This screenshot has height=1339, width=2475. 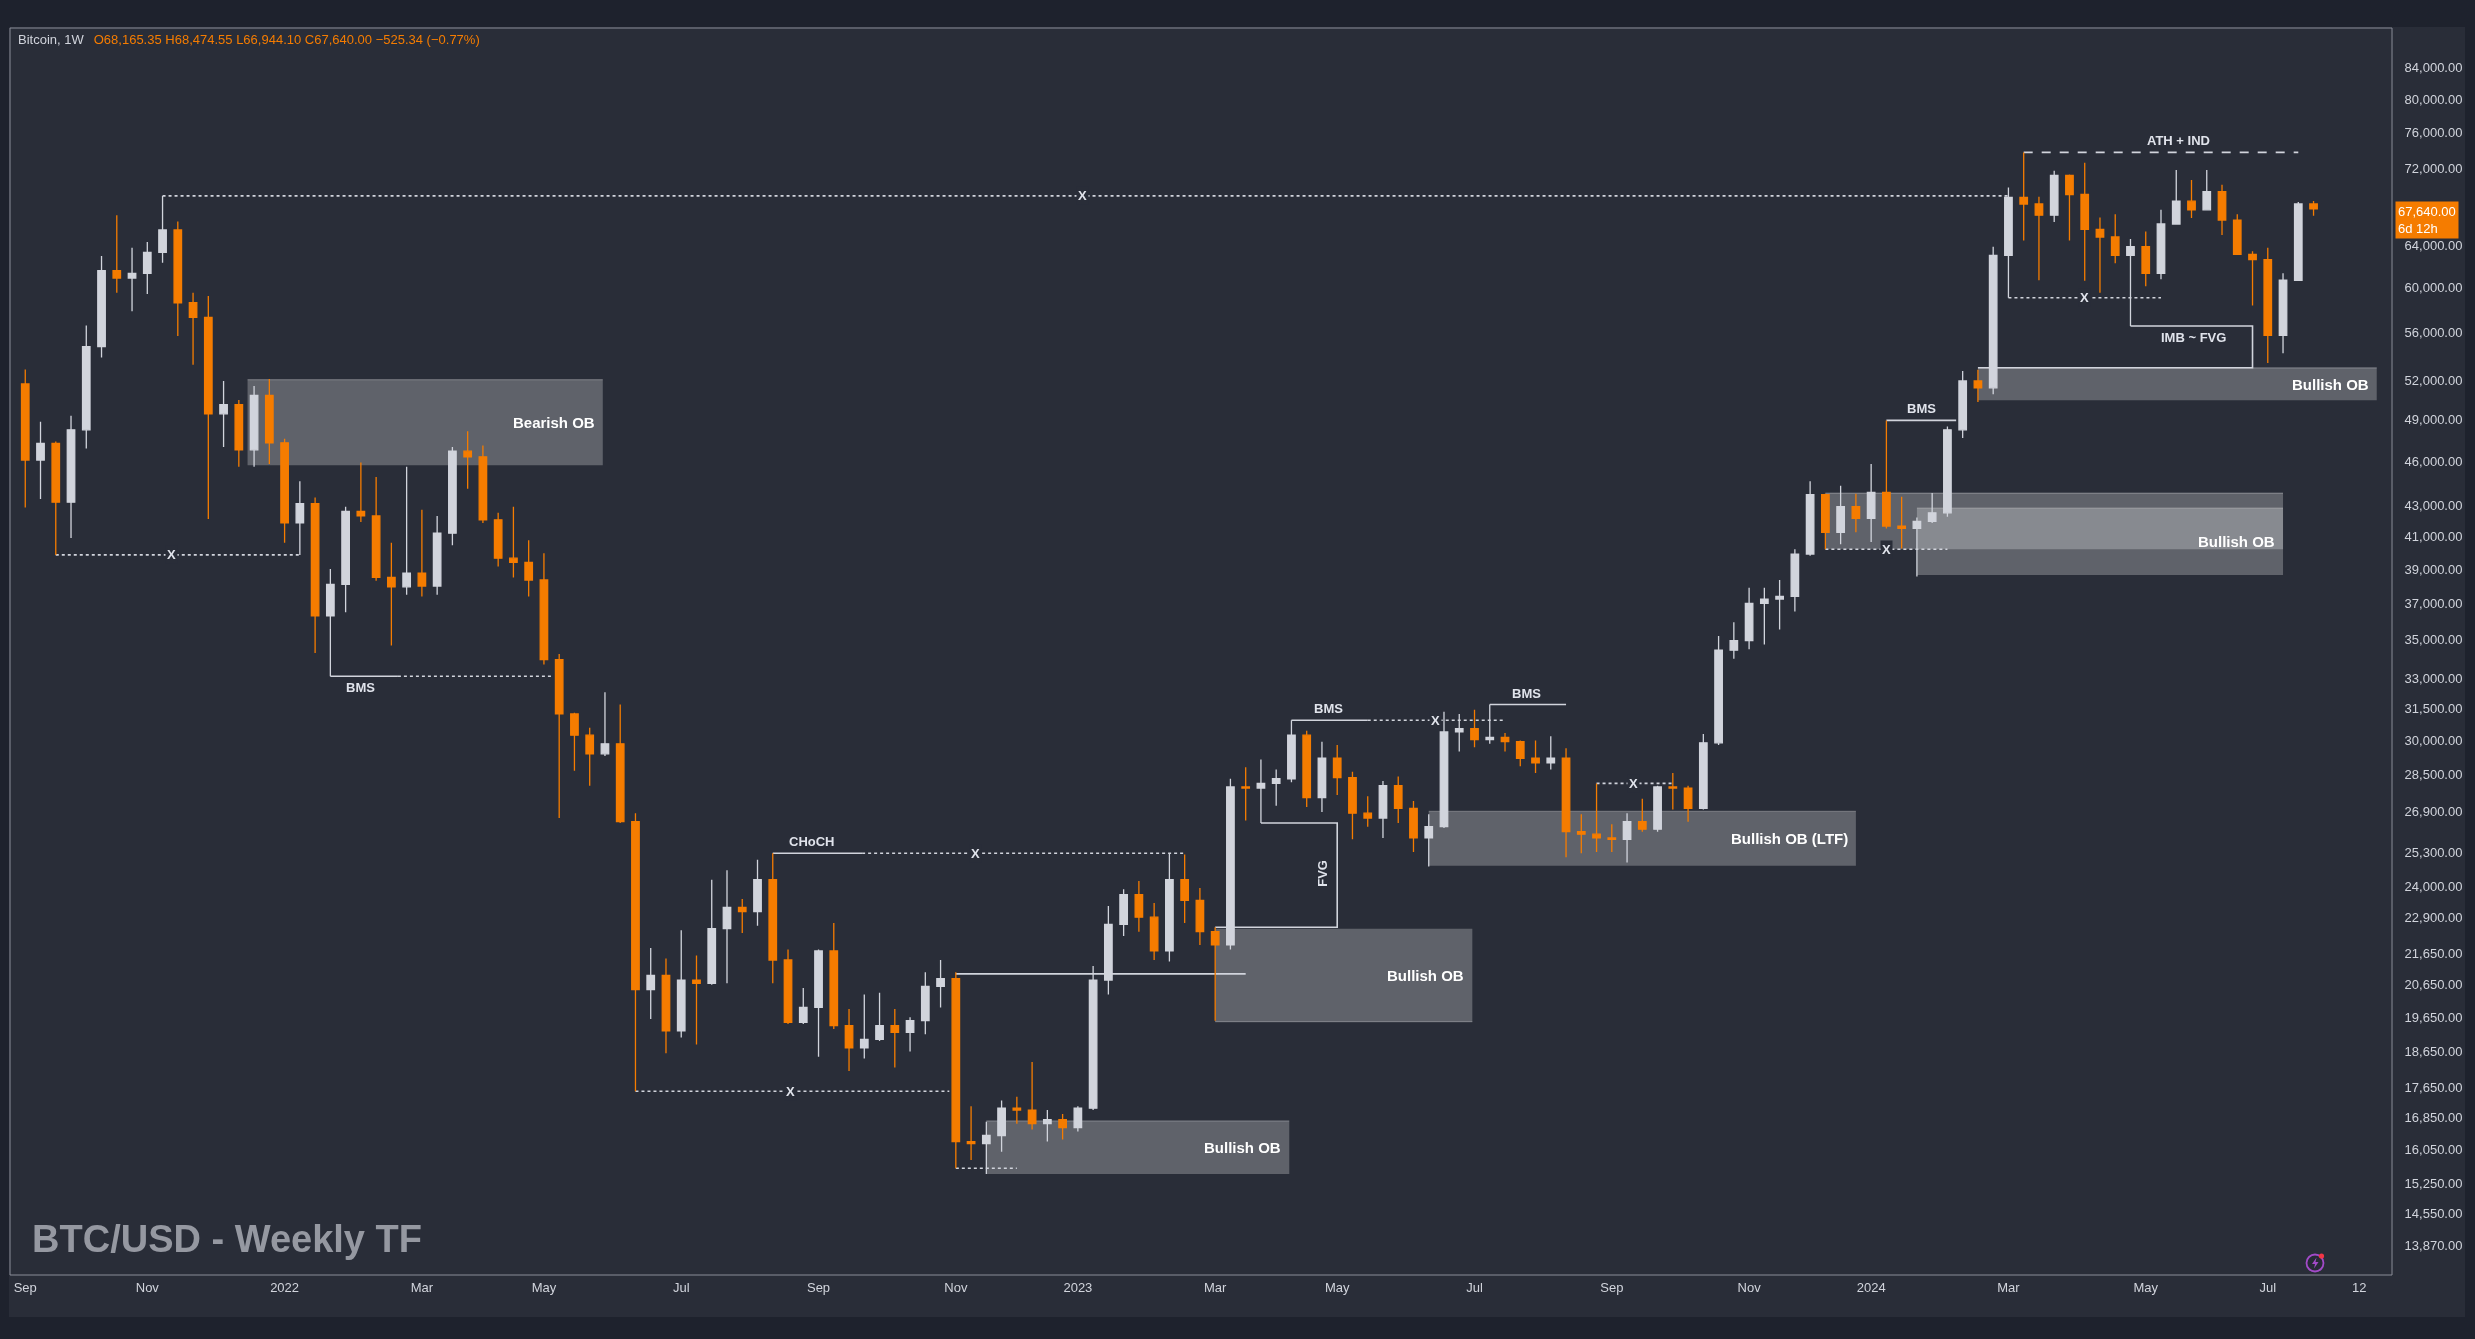 I want to click on chart-subtitle: Bitcoin, 1W, so click(x=51, y=39).